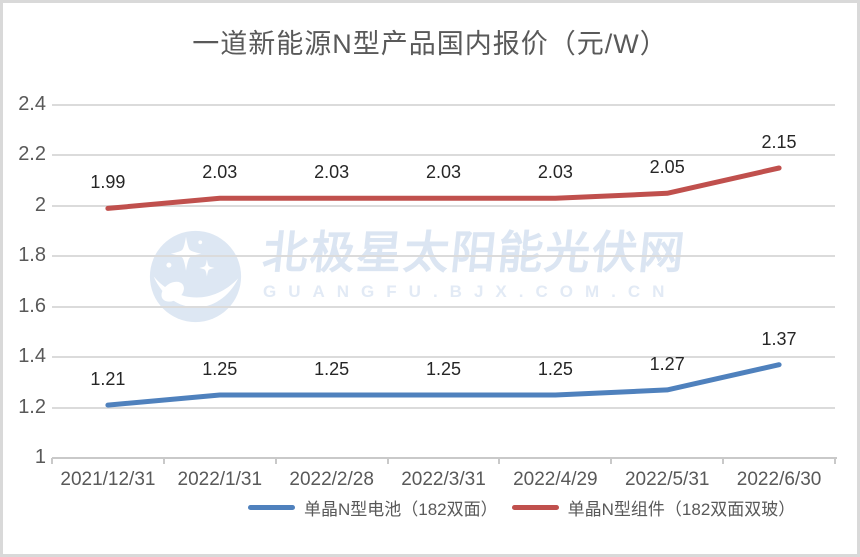 This screenshot has height=557, width=860. I want to click on x-axis-category-label: 2021/12/31, so click(108, 479).